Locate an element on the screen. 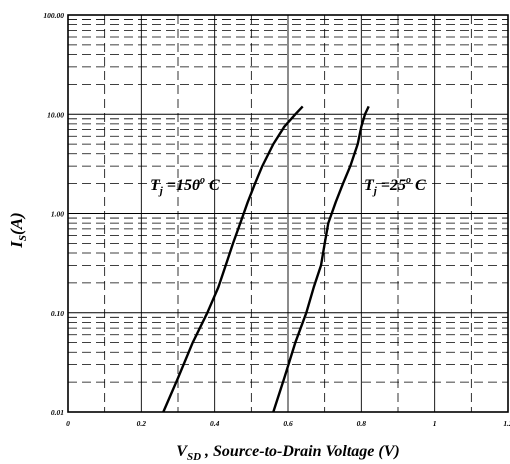 The height and width of the screenshot is (464, 510). x-tick-label: 1.2 is located at coordinates (506, 423).